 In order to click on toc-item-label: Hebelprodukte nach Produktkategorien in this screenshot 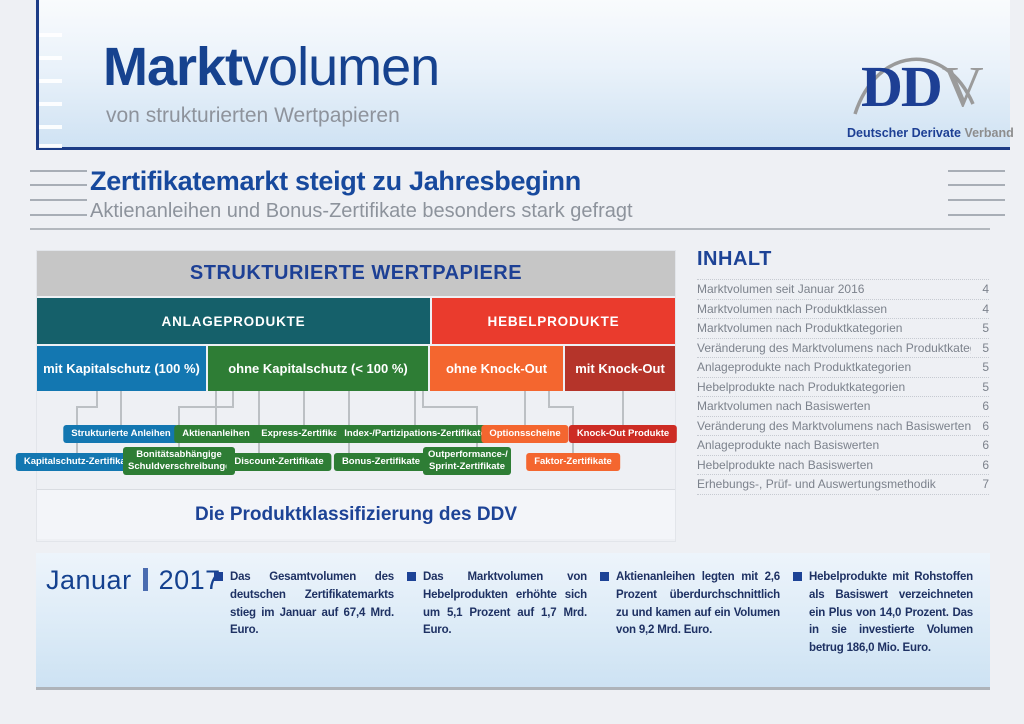, I will do `click(801, 386)`.